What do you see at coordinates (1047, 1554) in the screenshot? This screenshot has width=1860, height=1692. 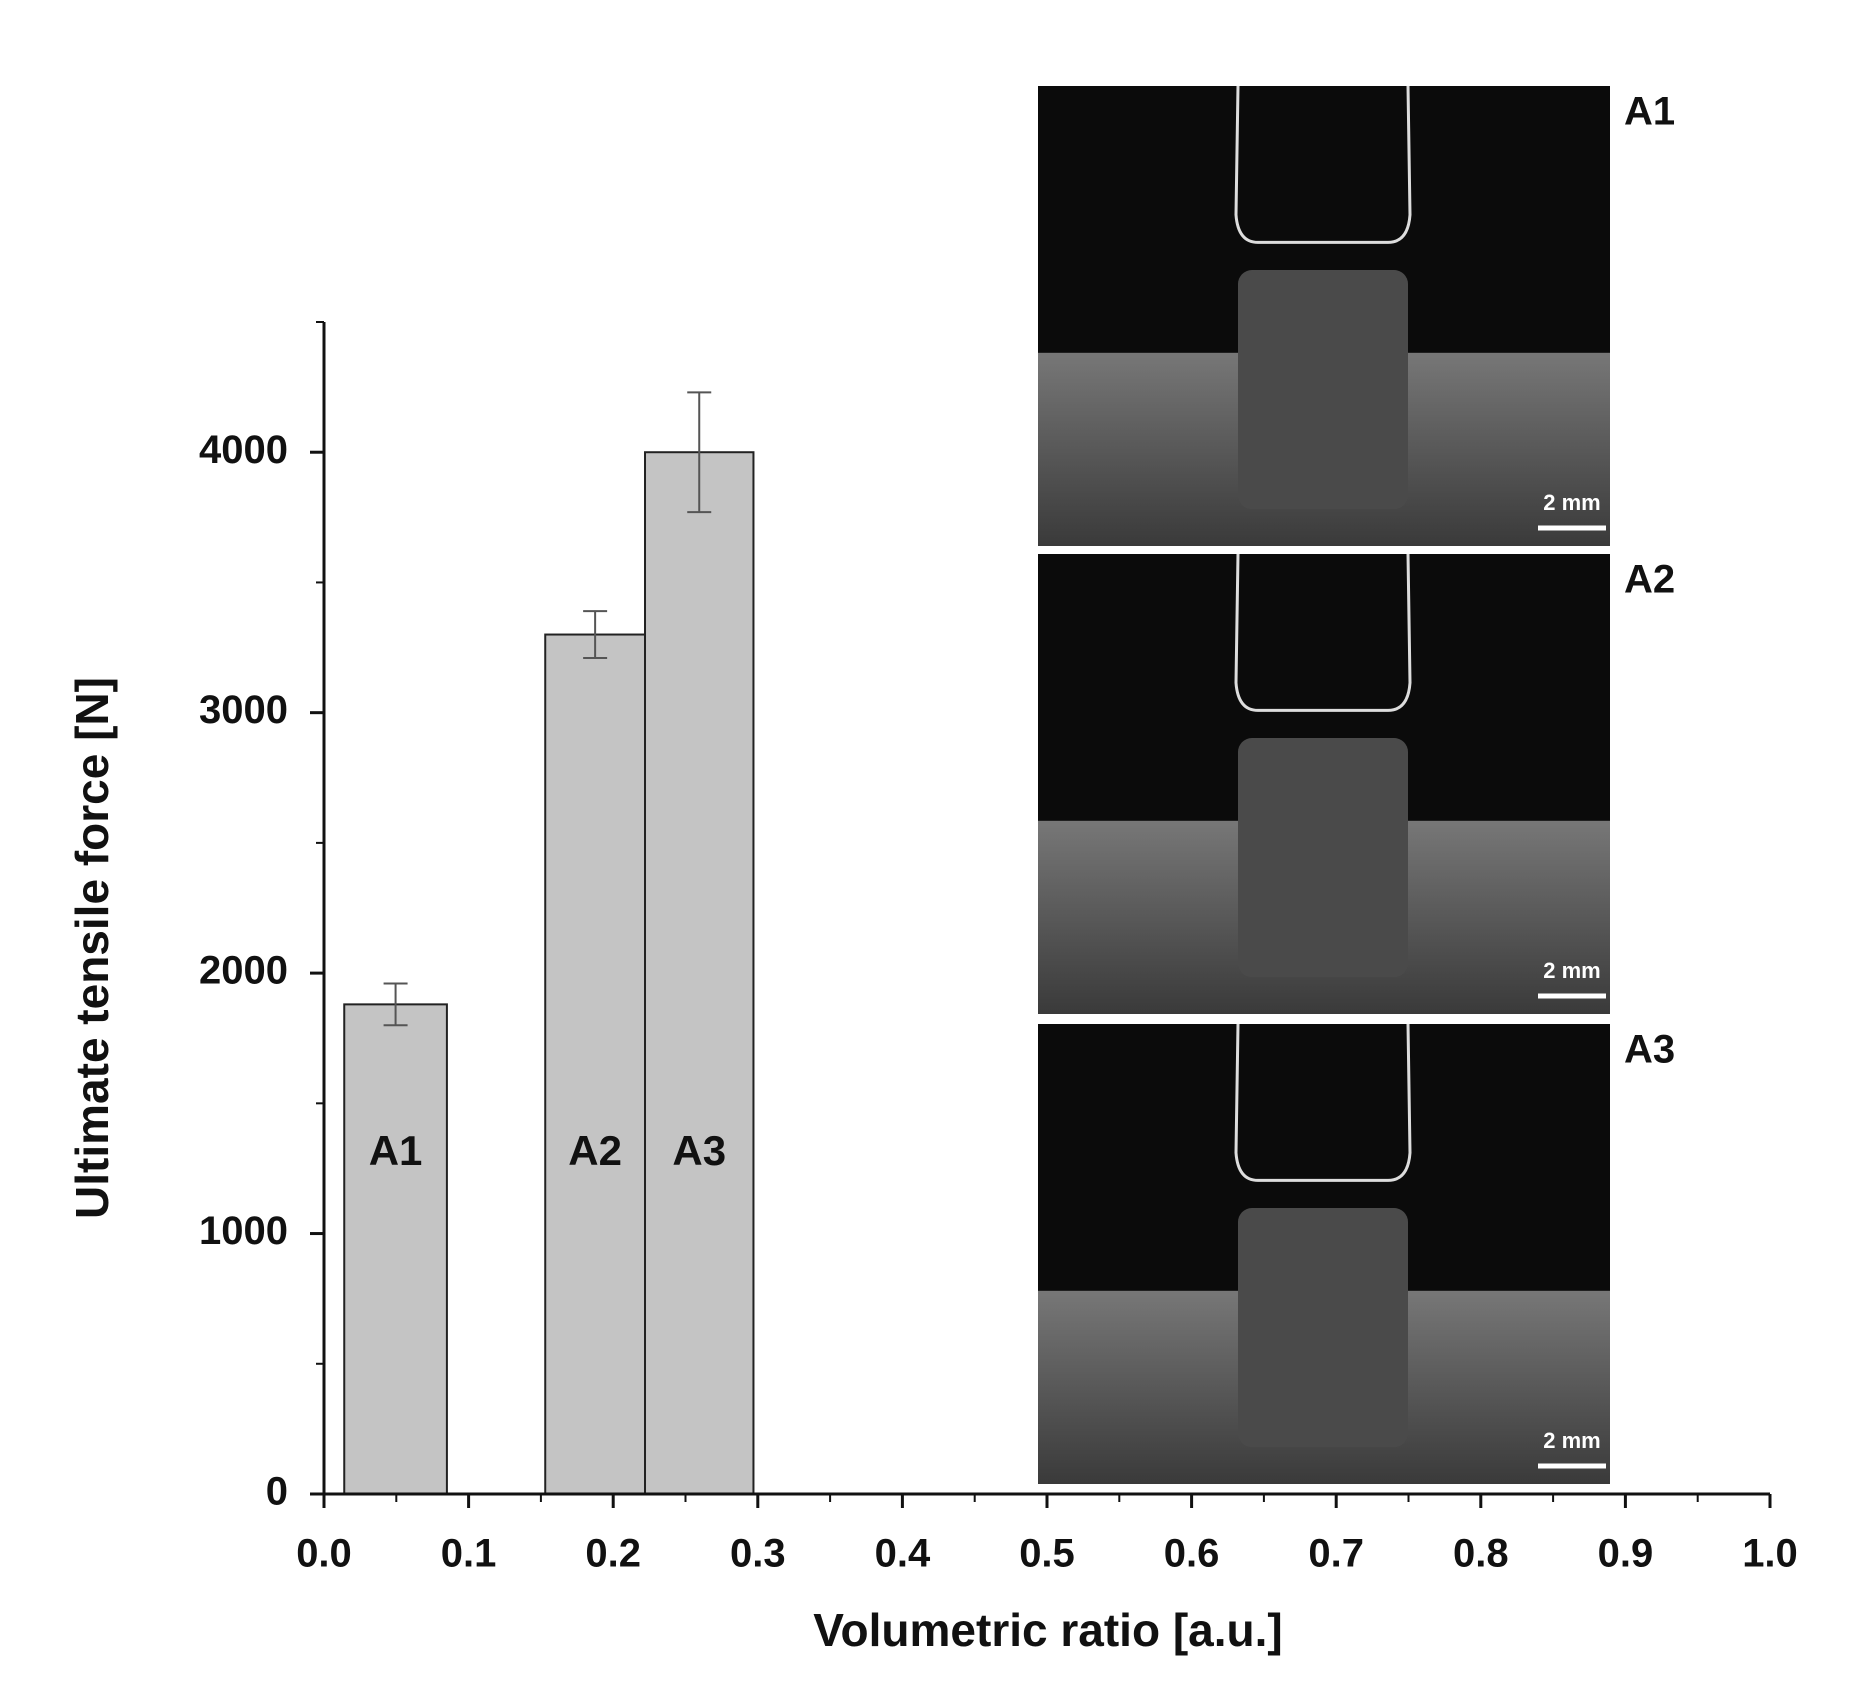 I see `x-tick-label: 0.5` at bounding box center [1047, 1554].